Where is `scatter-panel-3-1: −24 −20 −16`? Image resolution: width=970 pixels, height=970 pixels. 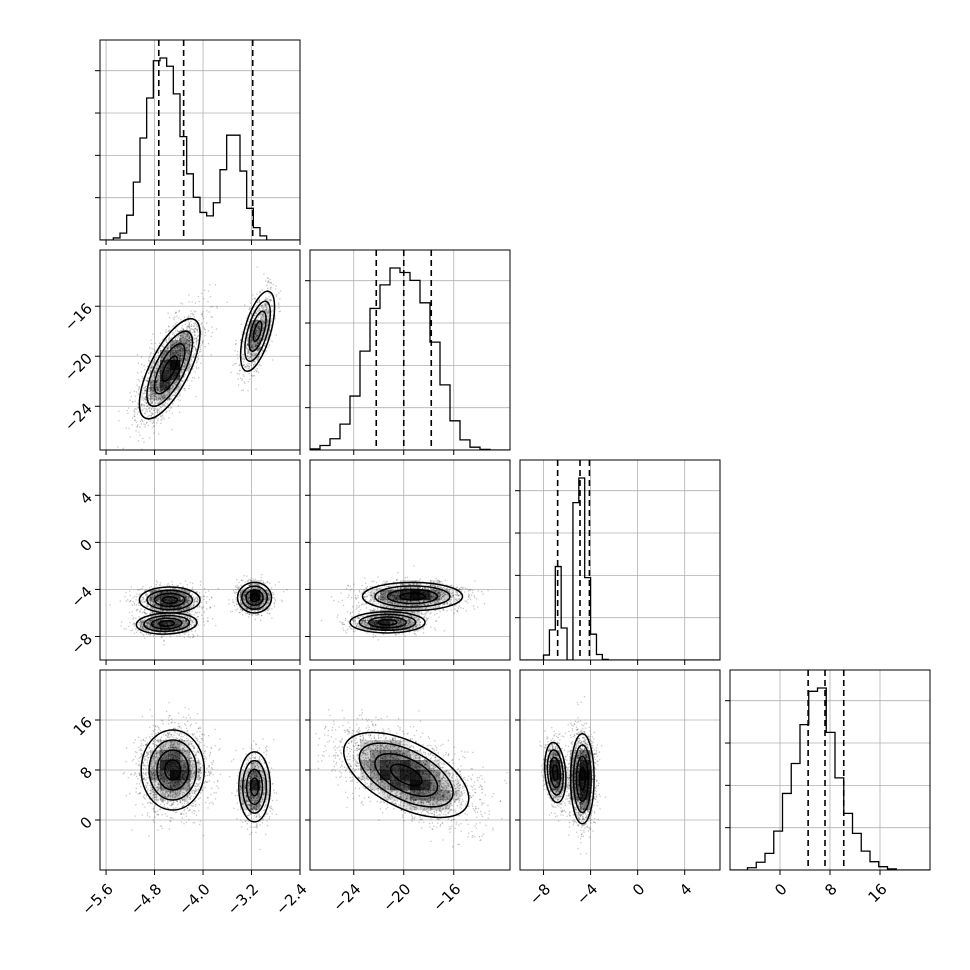
scatter-panel-3-1: −24 −20 −16 is located at coordinates (408, 792).